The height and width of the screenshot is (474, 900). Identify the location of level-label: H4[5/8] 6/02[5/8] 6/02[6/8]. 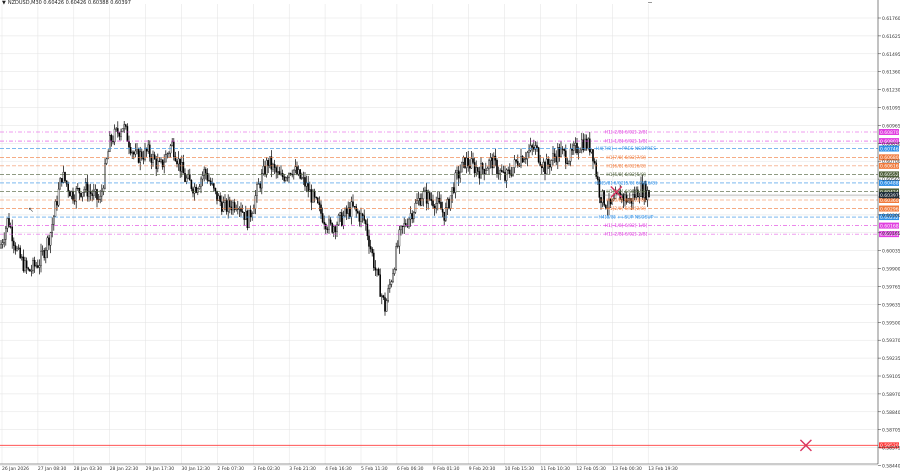
(626, 183).